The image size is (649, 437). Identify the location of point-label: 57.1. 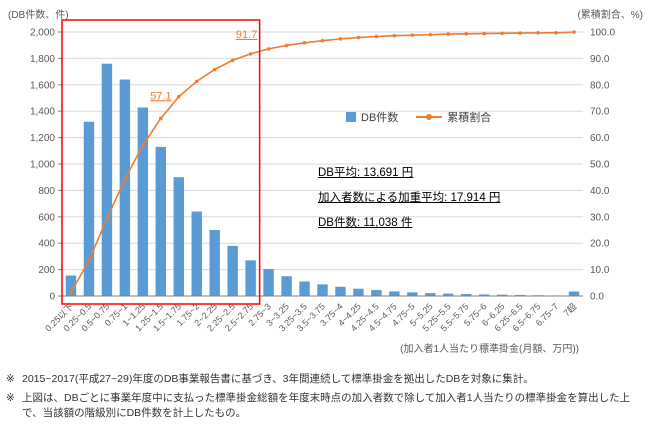
(160, 96).